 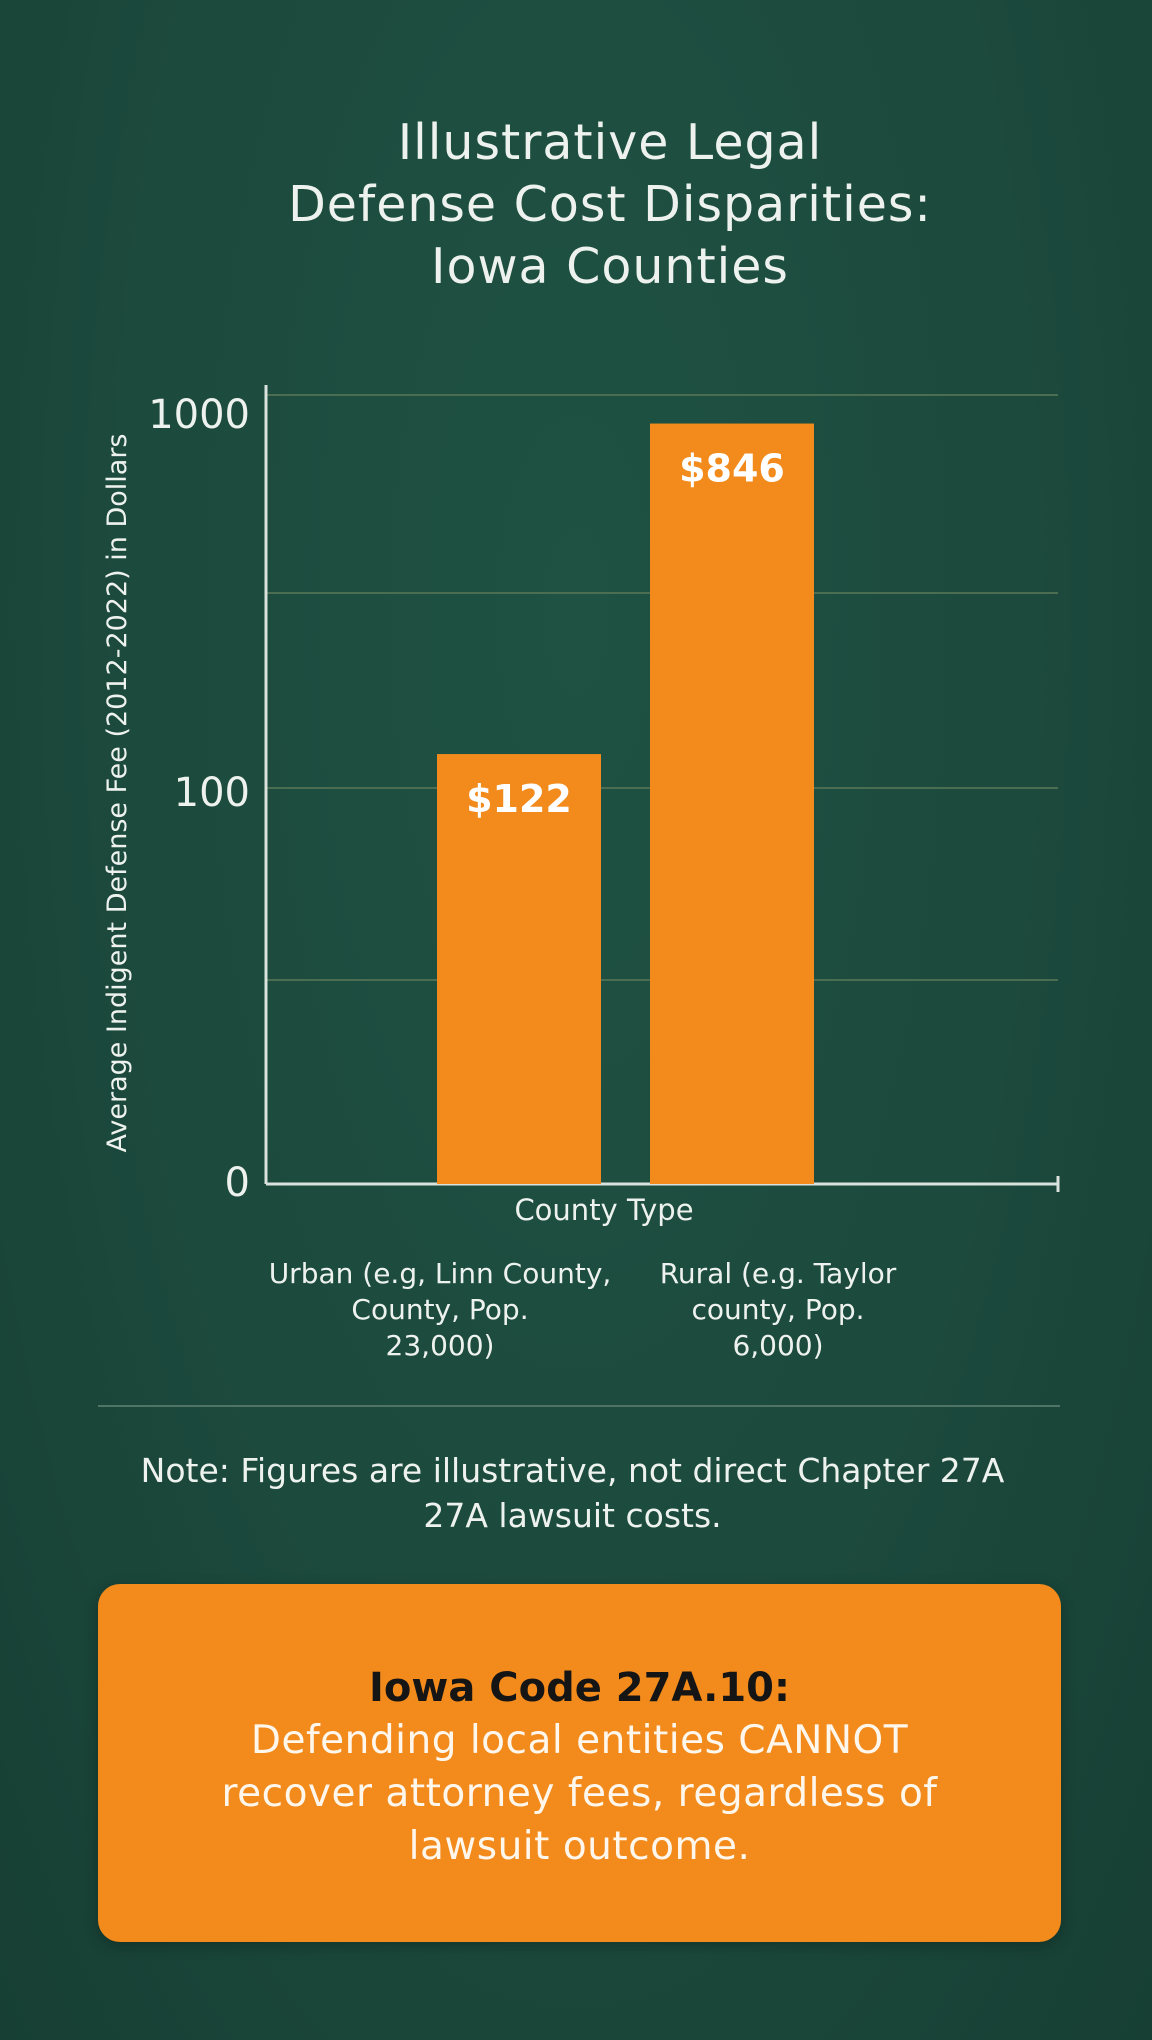 What do you see at coordinates (439, 1309) in the screenshot?
I see `x-category-label: County, Pop.` at bounding box center [439, 1309].